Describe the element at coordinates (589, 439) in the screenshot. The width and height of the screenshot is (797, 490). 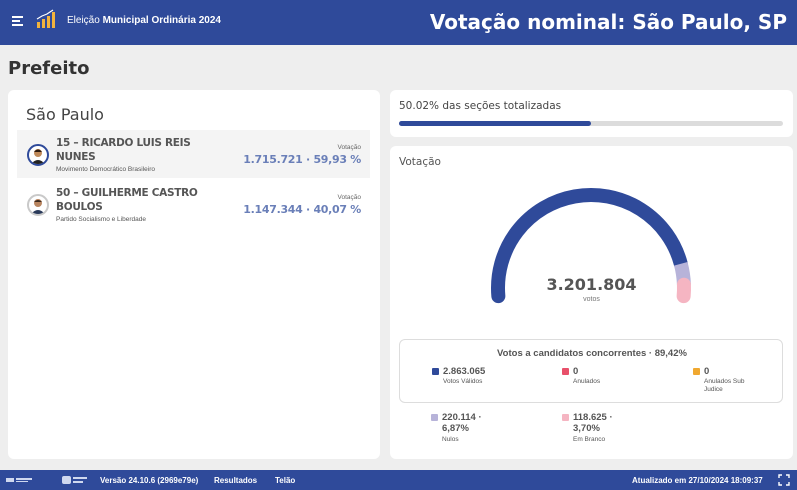
I see `legend-label: Em Branco` at that location.